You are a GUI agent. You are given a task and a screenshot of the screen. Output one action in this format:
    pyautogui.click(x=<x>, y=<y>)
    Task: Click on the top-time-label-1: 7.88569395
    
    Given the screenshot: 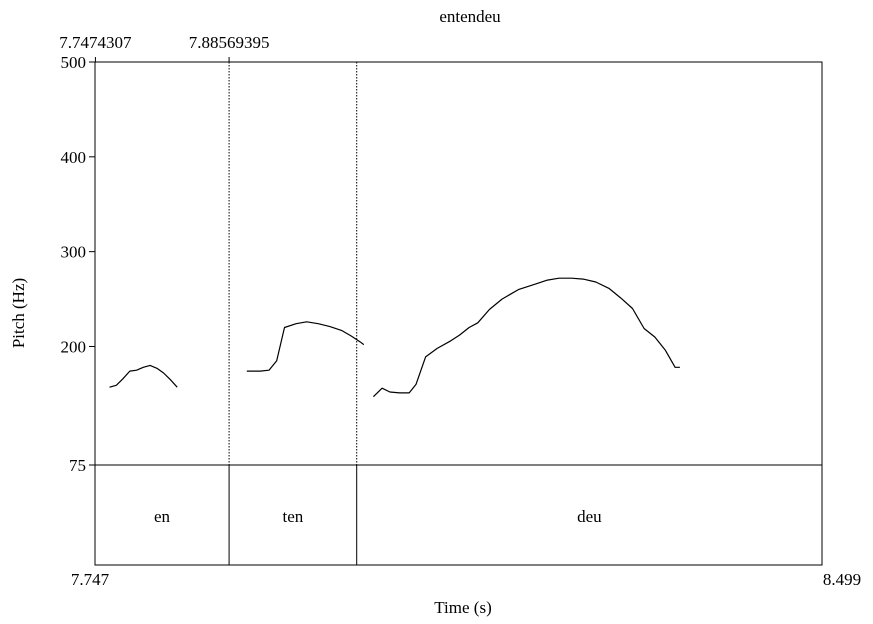 What is the action you would take?
    pyautogui.click(x=229, y=42)
    